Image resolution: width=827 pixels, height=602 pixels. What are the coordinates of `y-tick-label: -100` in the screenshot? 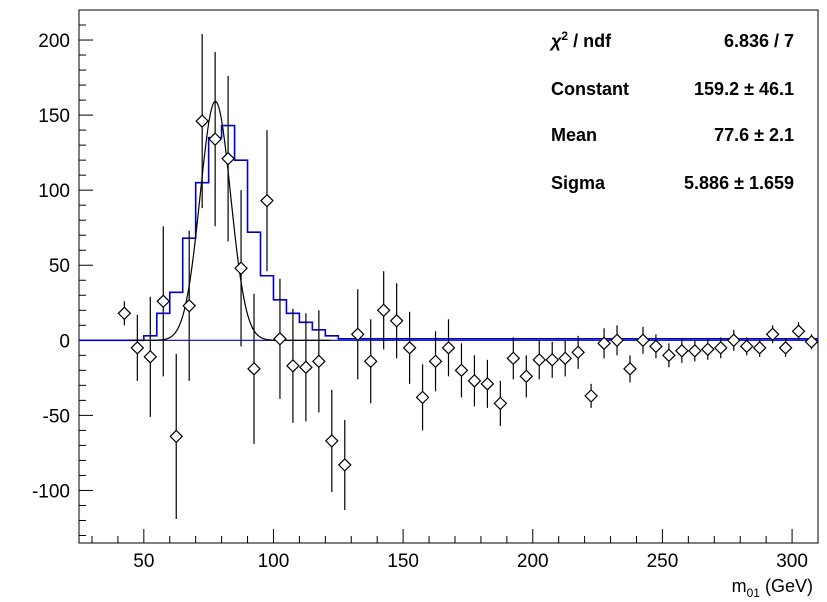 It's located at (51, 491).